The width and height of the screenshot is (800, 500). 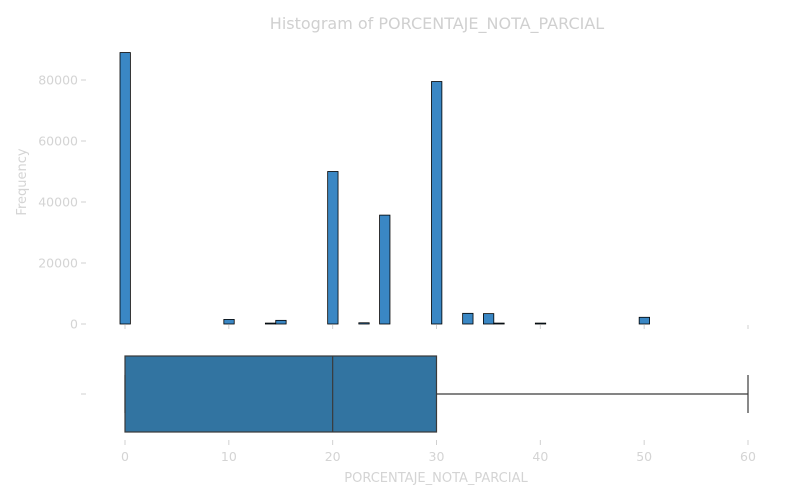 I want to click on box-x-axis-ticks: 0 10 20 30 40 50 60, so click(x=438, y=452).